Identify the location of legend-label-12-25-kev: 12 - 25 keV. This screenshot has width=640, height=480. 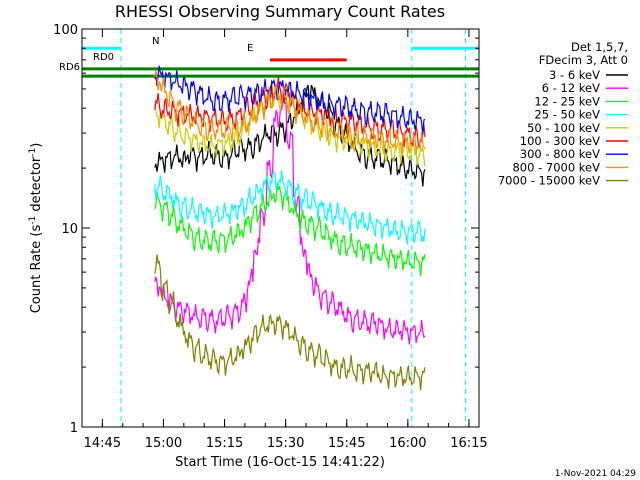
(567, 101).